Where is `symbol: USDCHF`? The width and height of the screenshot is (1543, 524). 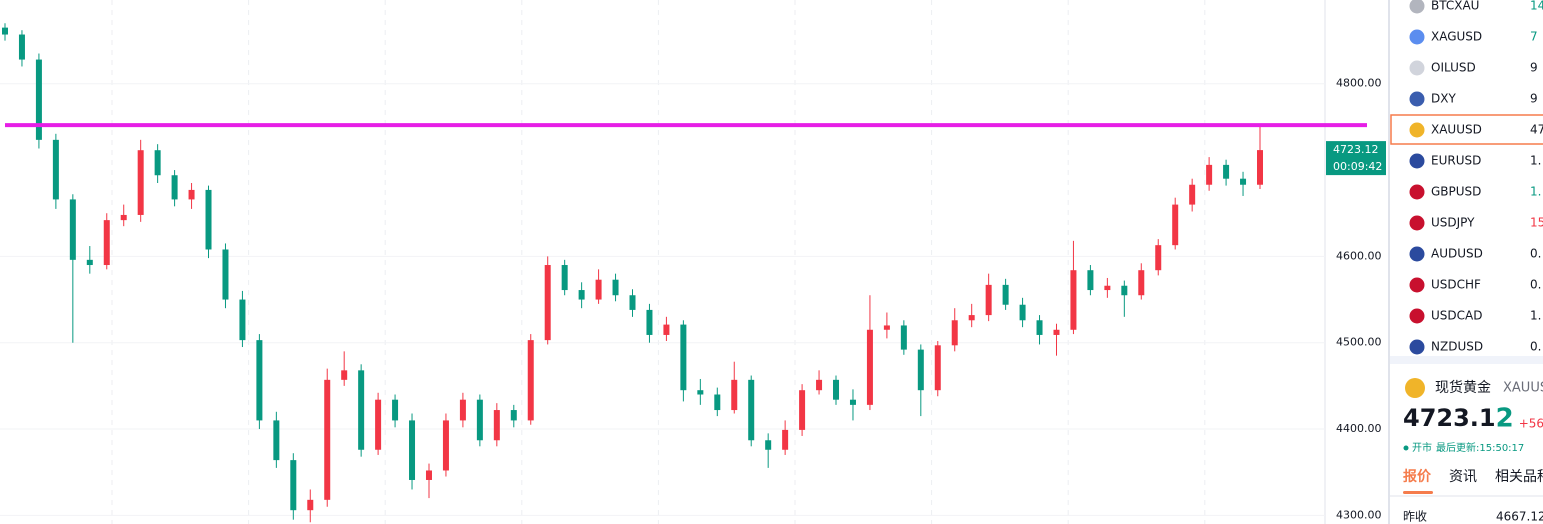
symbol: USDCHF is located at coordinates (1456, 285).